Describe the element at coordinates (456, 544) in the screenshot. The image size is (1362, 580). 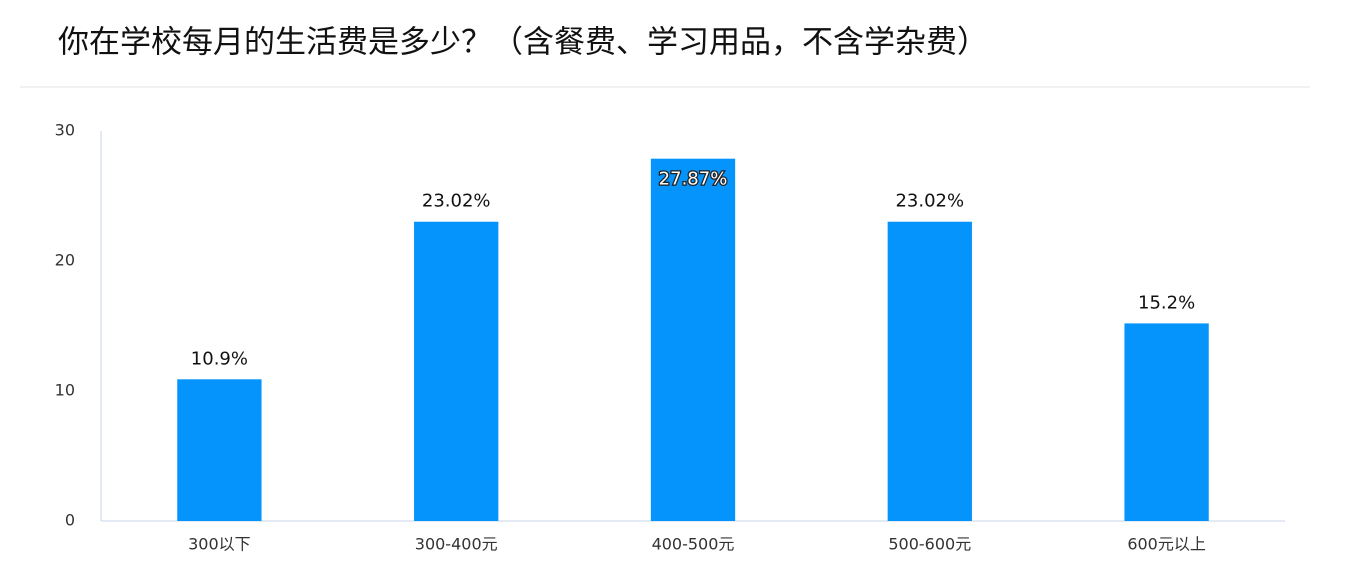
I see `x-tick-label: 300-400元` at that location.